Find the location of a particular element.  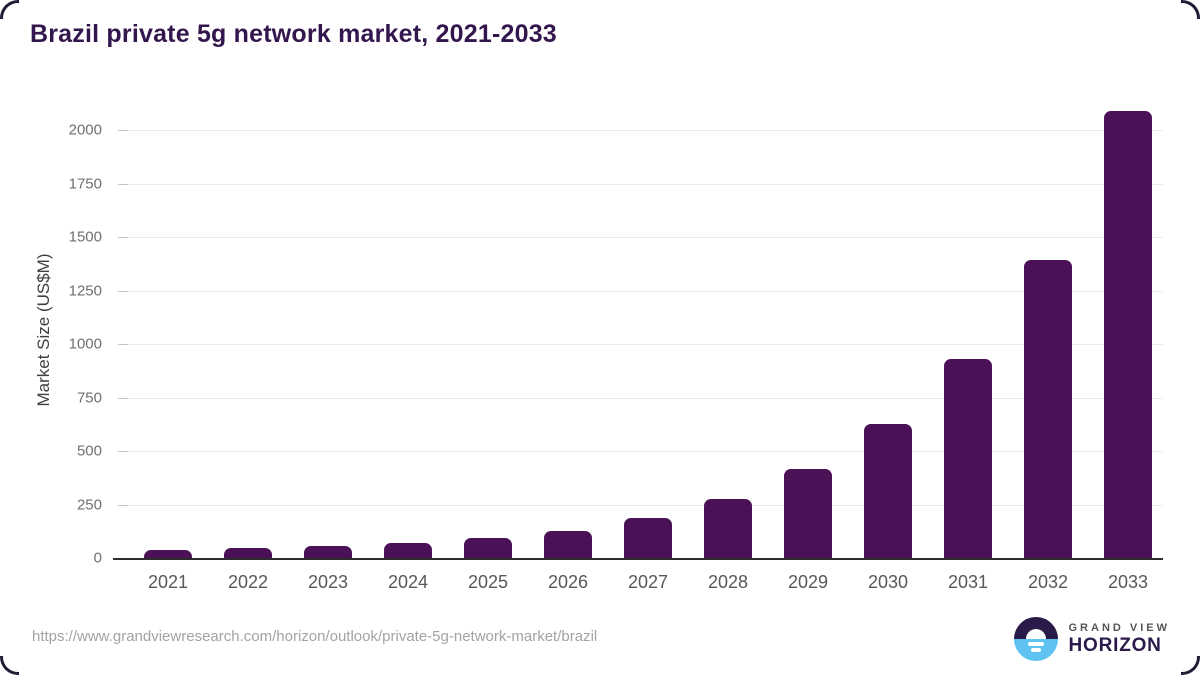

icon-sky-half is located at coordinates (1035, 628).